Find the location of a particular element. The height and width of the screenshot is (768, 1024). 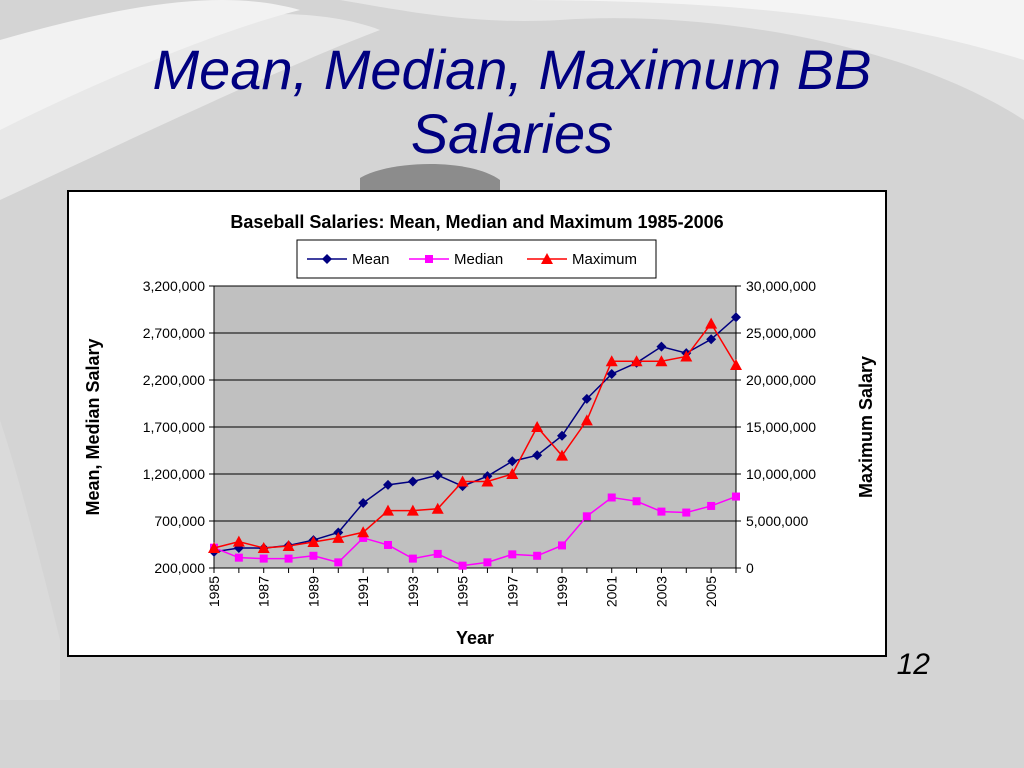

y-right-axis-title: Maximum Salary is located at coordinates (866, 427).